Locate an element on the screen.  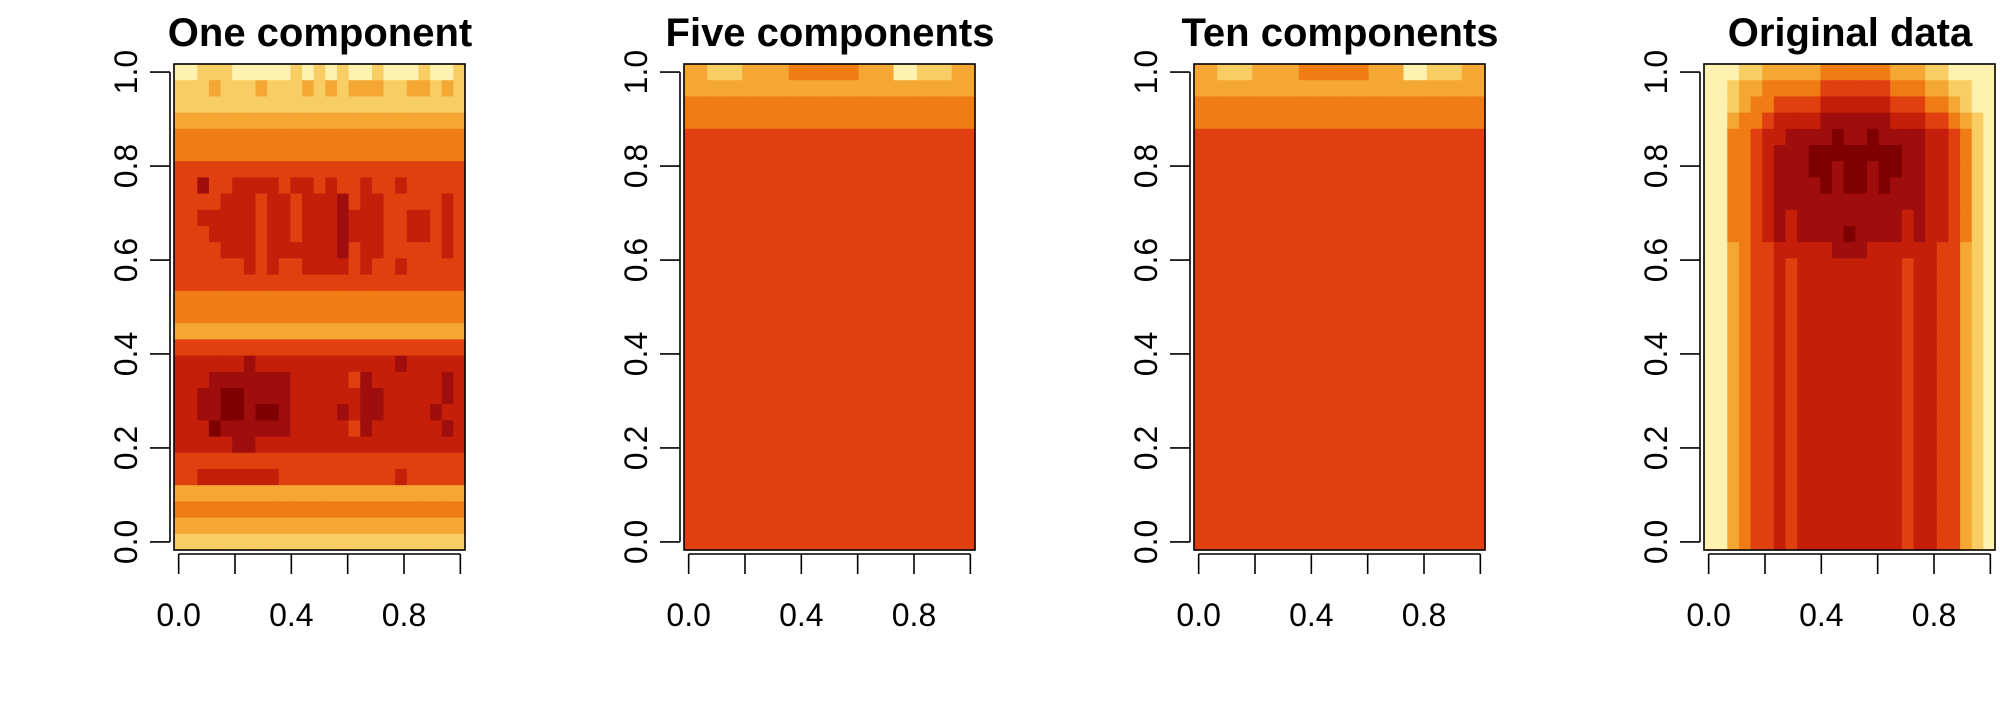
x-tick-label: 0.4 is located at coordinates (1821, 615).